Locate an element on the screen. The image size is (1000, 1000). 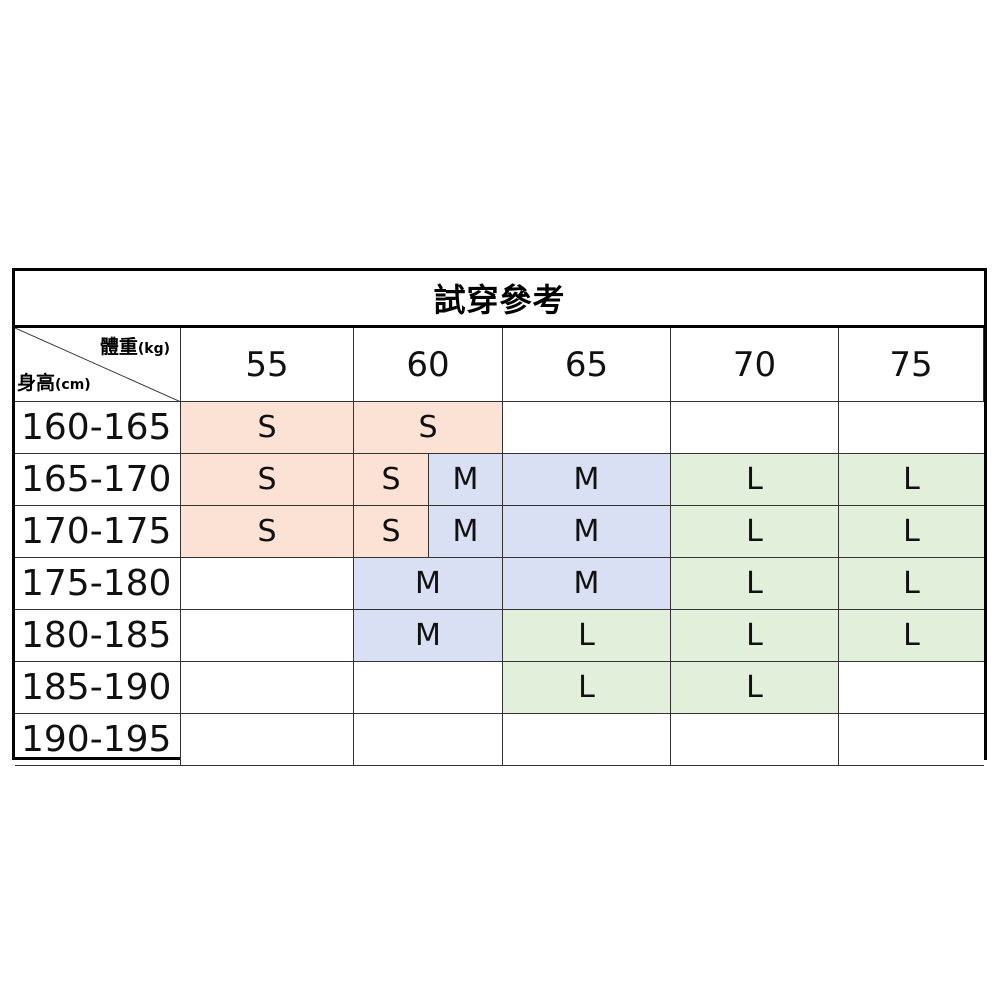
height-range-label: 180-185 is located at coordinates (98, 636).